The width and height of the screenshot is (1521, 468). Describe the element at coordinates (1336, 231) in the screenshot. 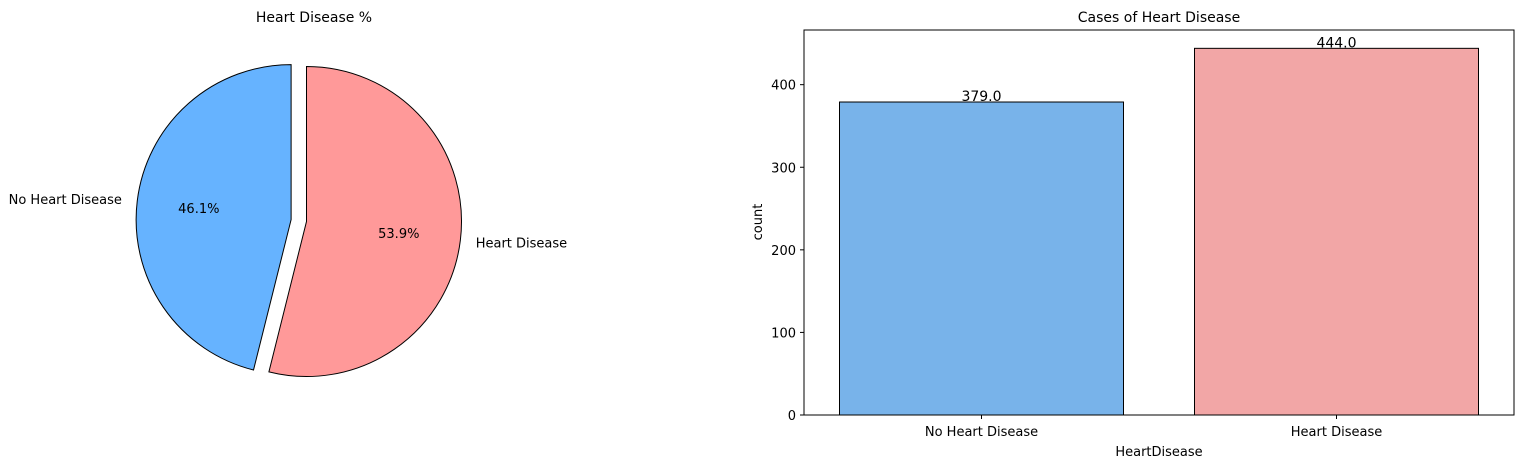

I see `bar-heart-disease` at that location.